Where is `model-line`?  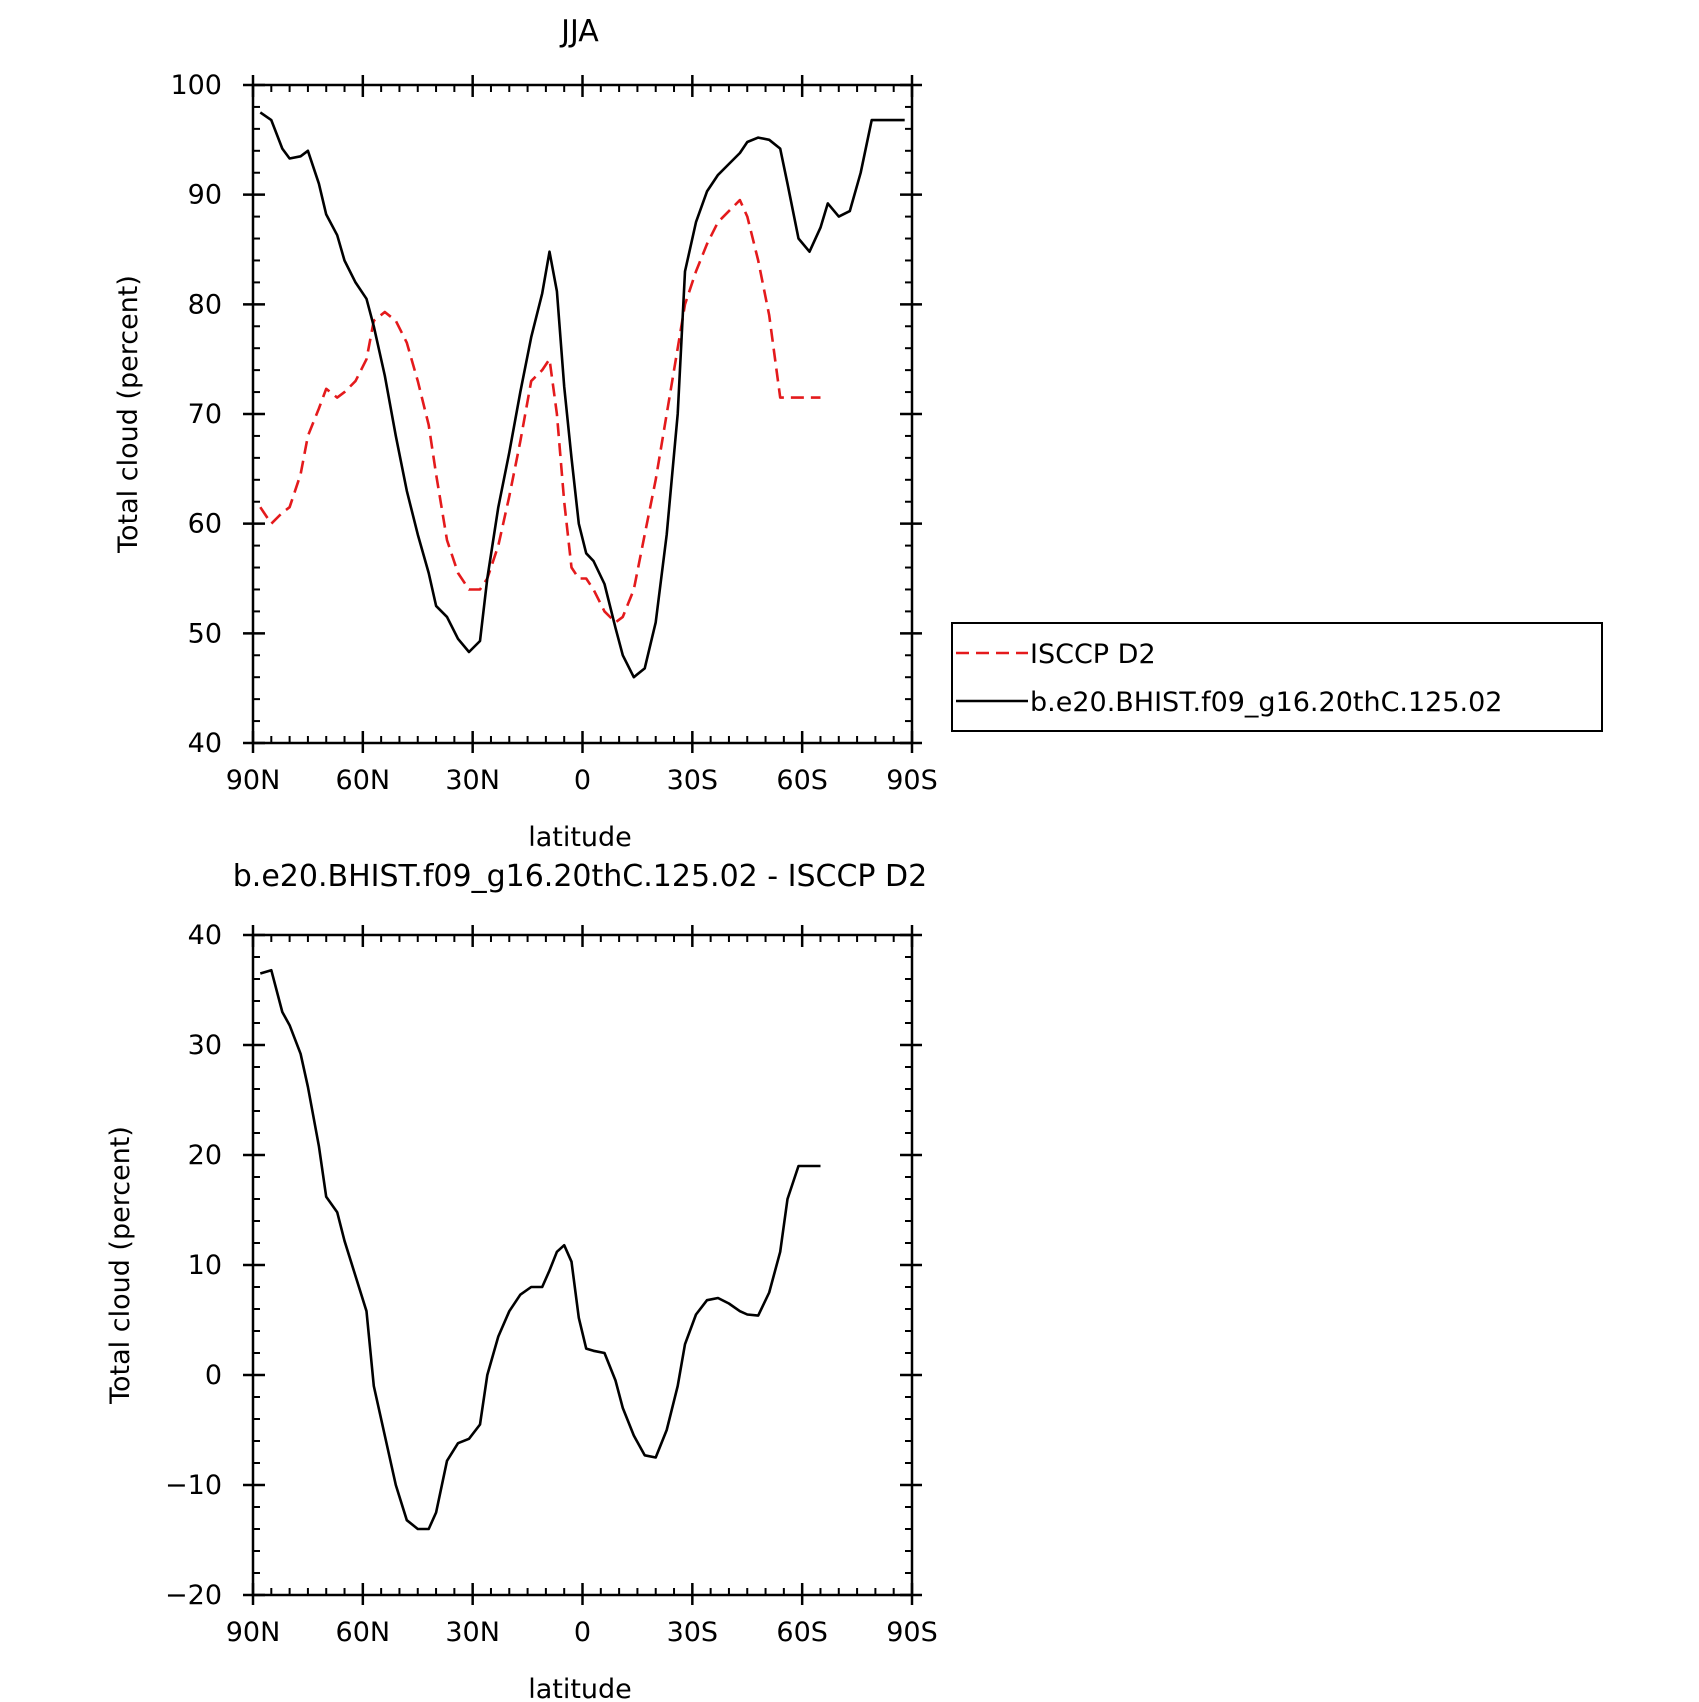
model-line is located at coordinates (582, 395).